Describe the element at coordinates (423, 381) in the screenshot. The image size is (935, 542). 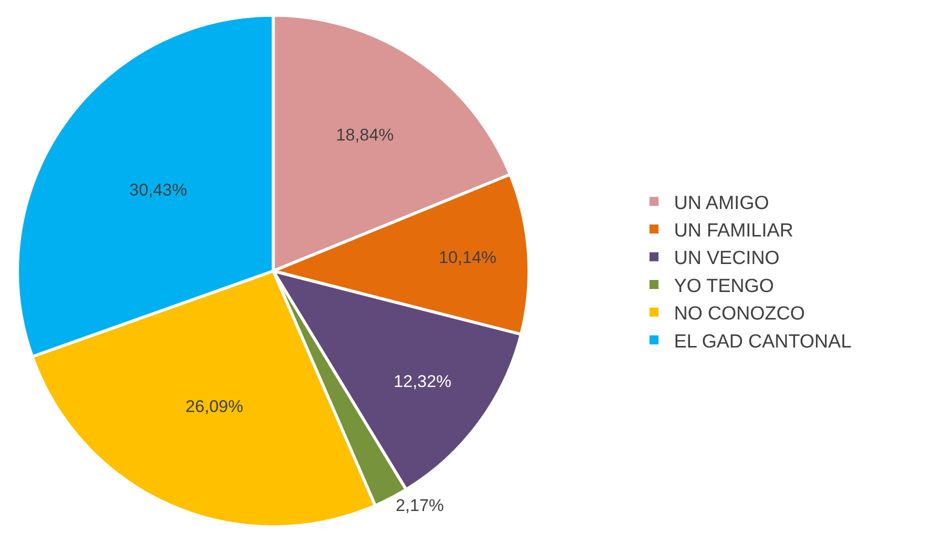
I see `data-label: 12,32%` at that location.